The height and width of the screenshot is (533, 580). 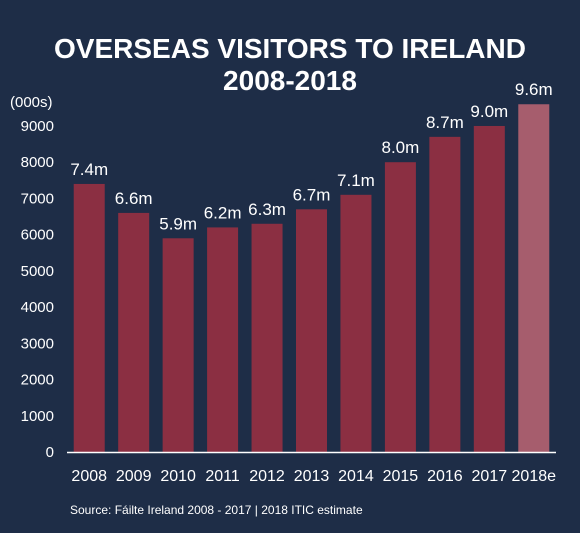 What do you see at coordinates (312, 194) in the screenshot?
I see `data-label-2013: 6.7m` at bounding box center [312, 194].